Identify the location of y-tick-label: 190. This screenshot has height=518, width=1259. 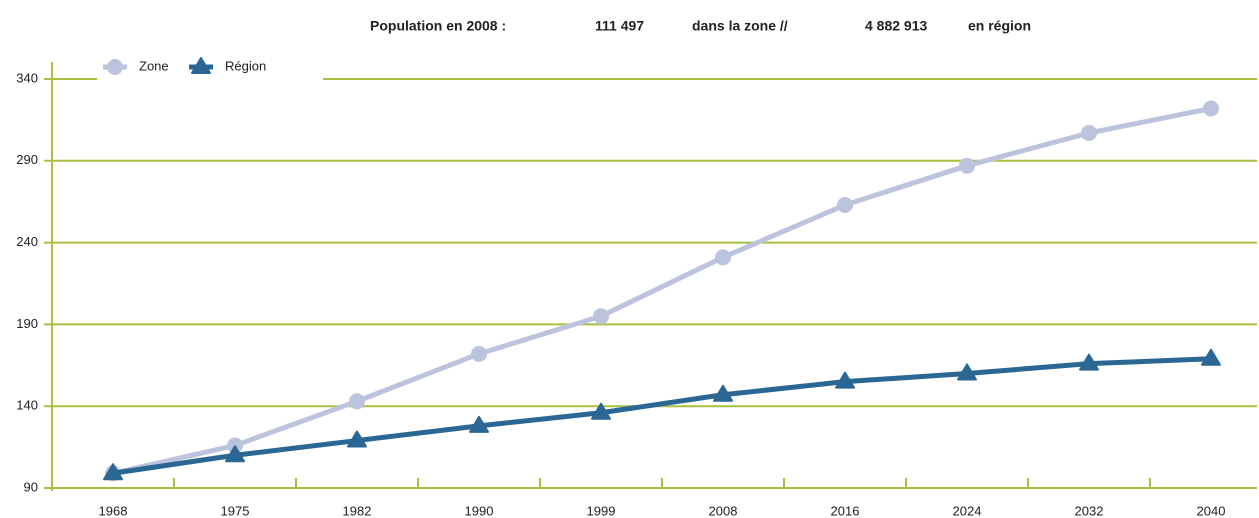
(27, 323).